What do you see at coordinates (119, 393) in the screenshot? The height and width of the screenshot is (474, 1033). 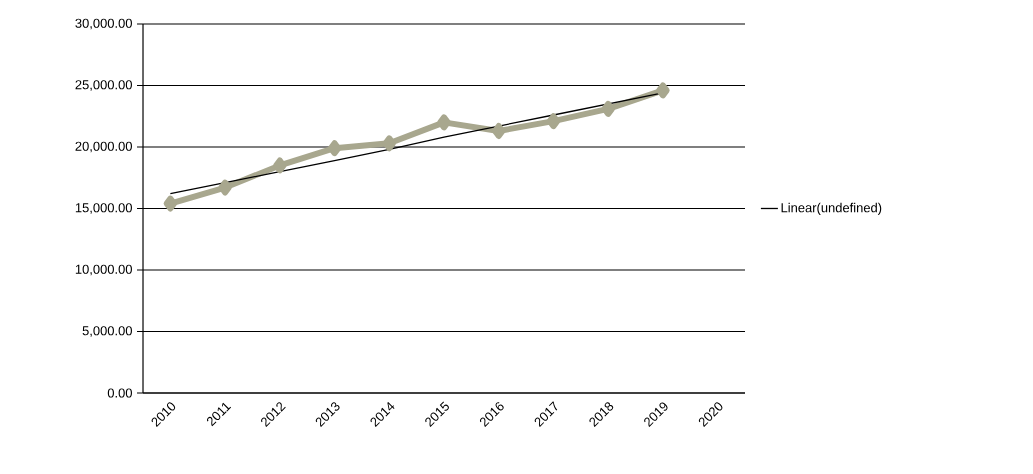 I see `y-tick-label: 0.00` at bounding box center [119, 393].